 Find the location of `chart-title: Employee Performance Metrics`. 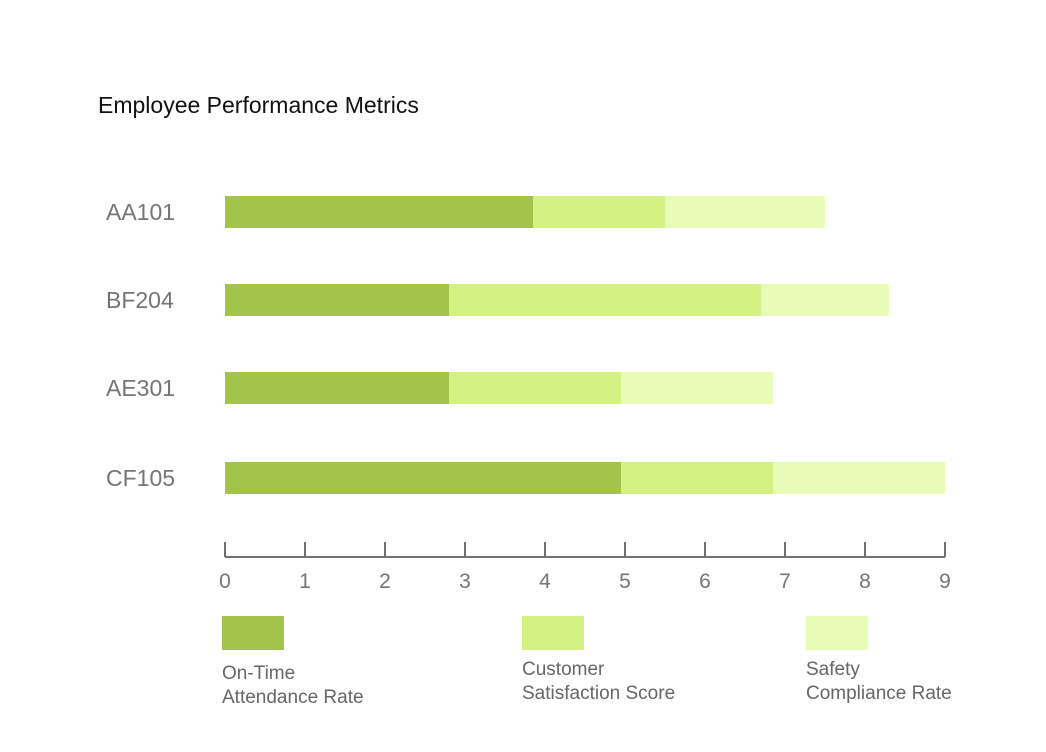

chart-title: Employee Performance Metrics is located at coordinates (258, 105).